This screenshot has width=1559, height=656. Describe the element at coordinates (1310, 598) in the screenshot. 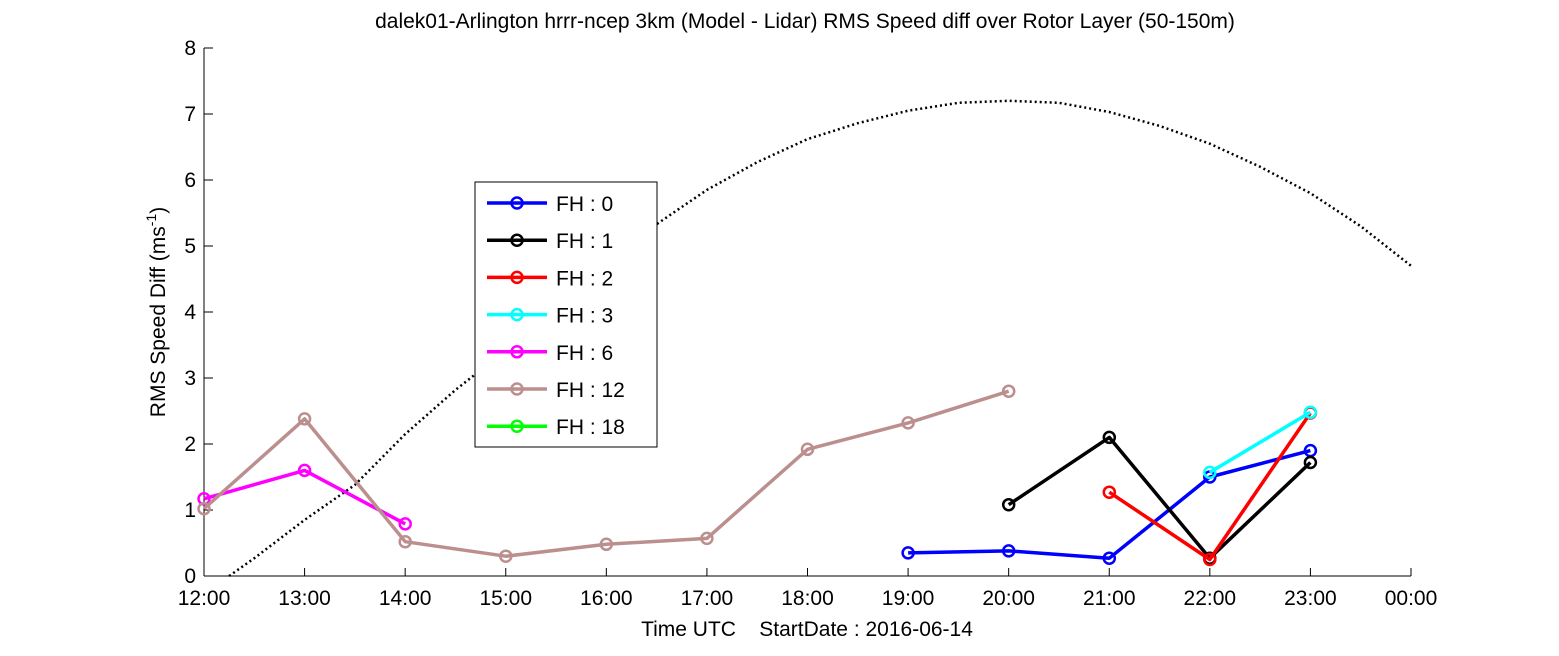

I see `x-tick-label: 23:00` at that location.